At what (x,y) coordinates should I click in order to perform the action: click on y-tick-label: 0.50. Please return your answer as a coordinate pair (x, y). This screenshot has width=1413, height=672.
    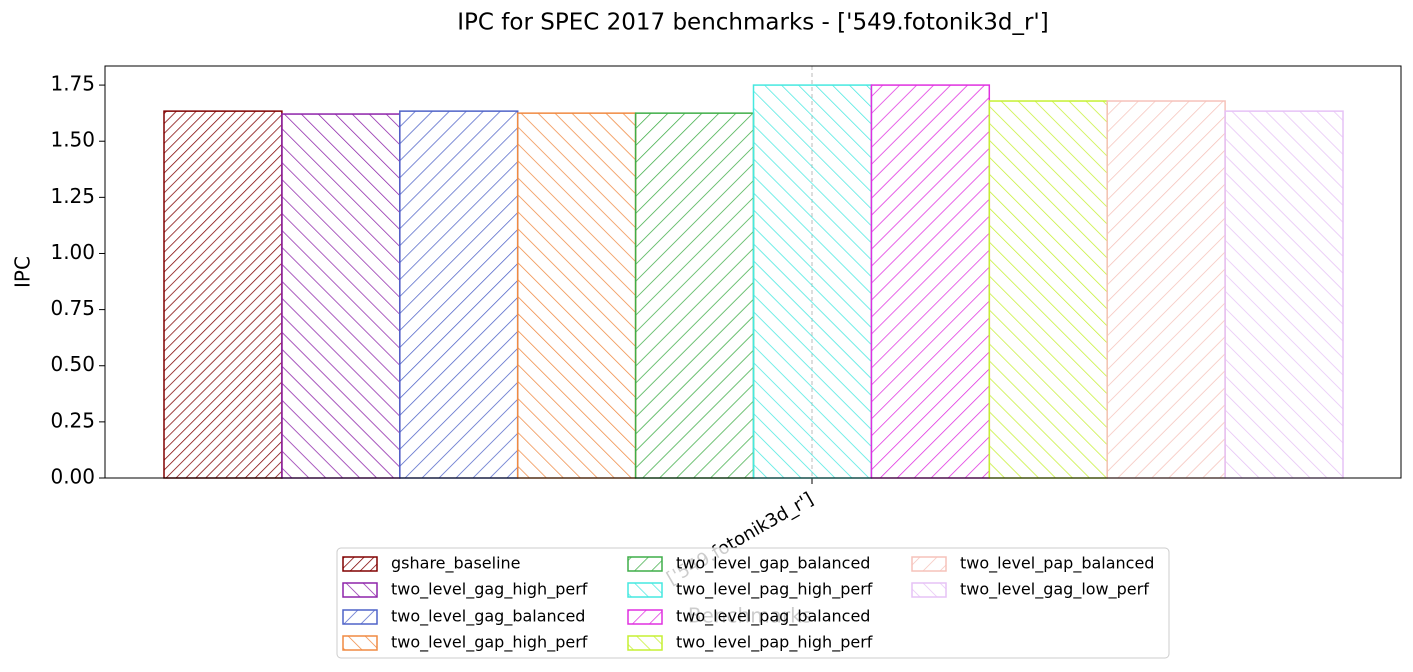
    Looking at the image, I should click on (72, 364).